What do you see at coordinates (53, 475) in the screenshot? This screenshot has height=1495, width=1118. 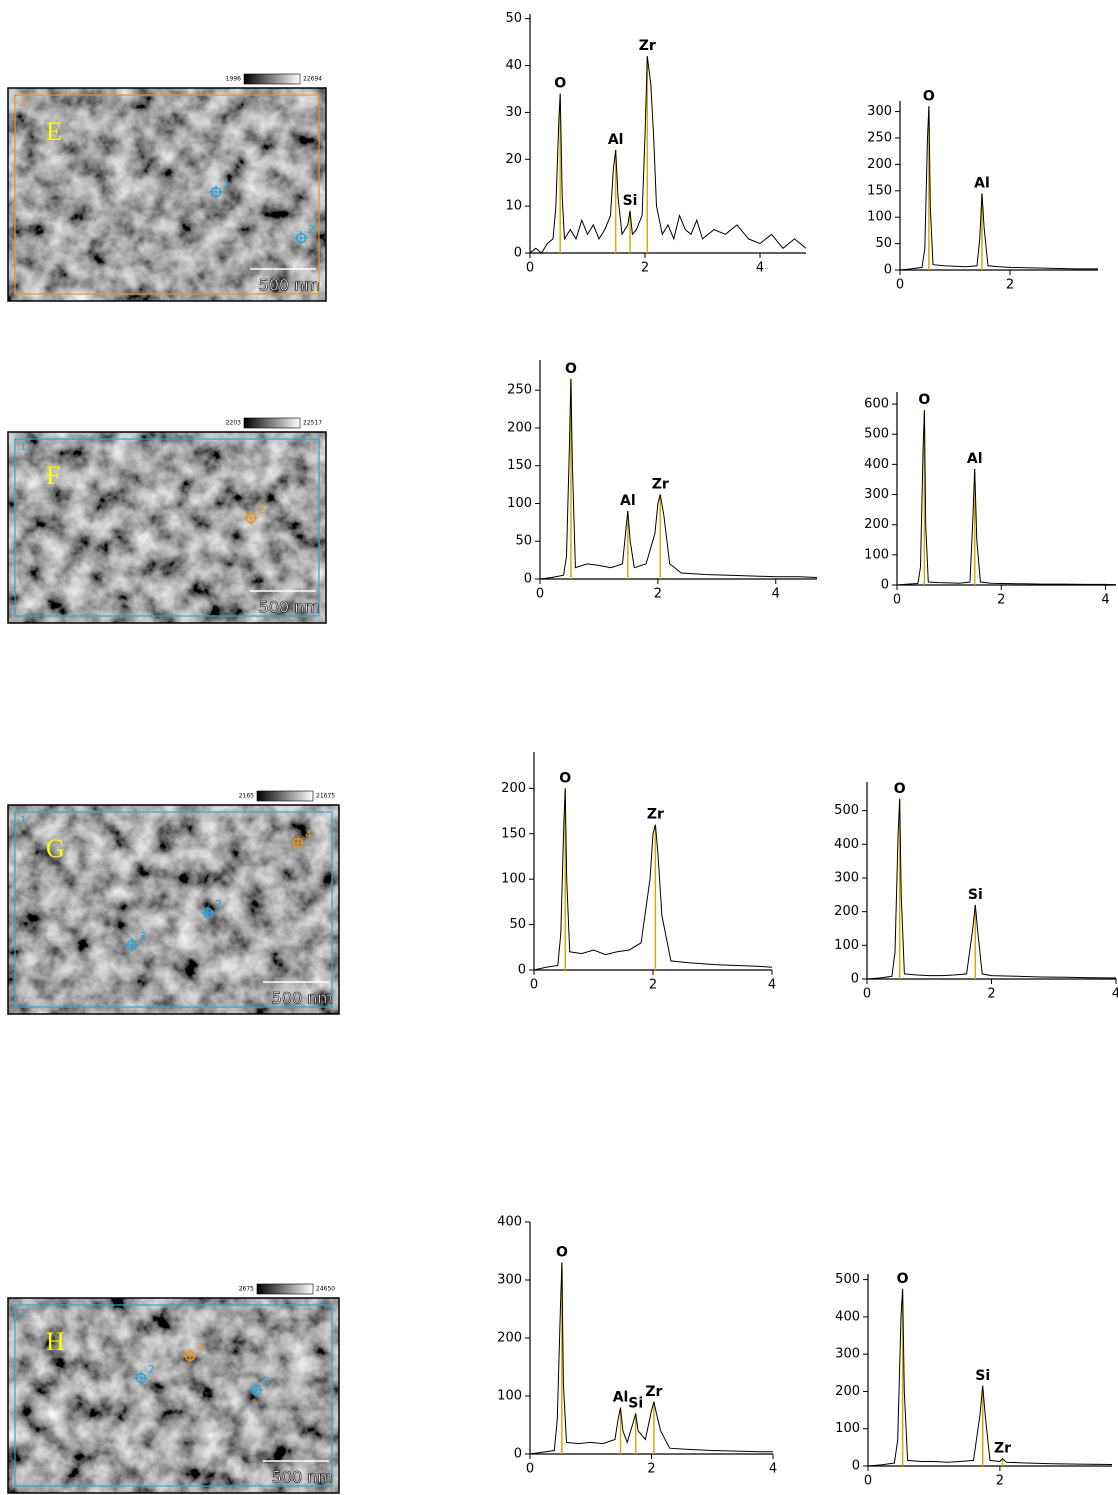 I see `panel-letter: F` at bounding box center [53, 475].